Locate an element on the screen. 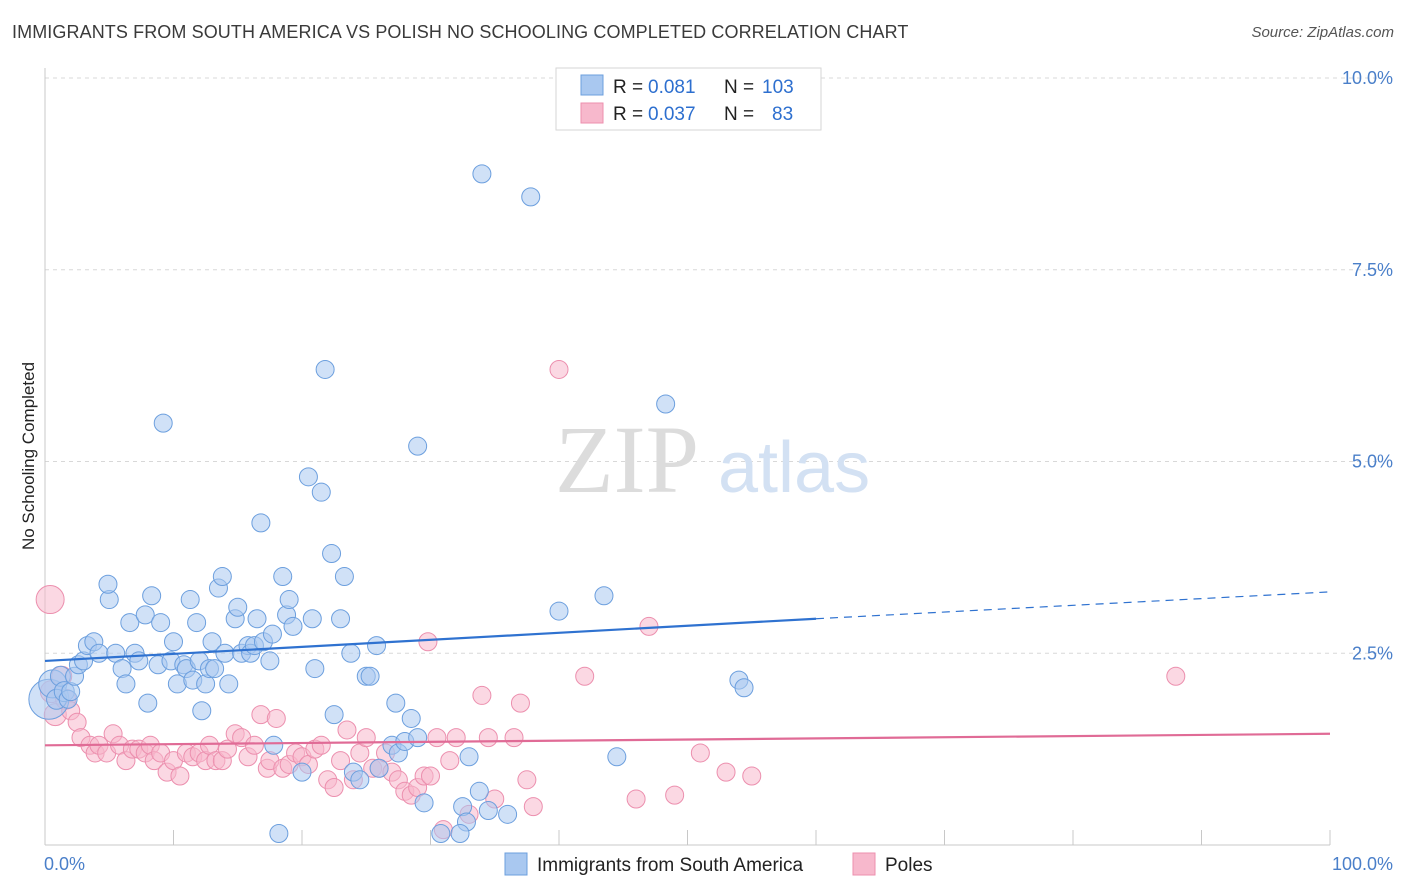 Image resolution: width=1406 pixels, height=892 pixels. legend-n-value-1: 103 is located at coordinates (778, 87).